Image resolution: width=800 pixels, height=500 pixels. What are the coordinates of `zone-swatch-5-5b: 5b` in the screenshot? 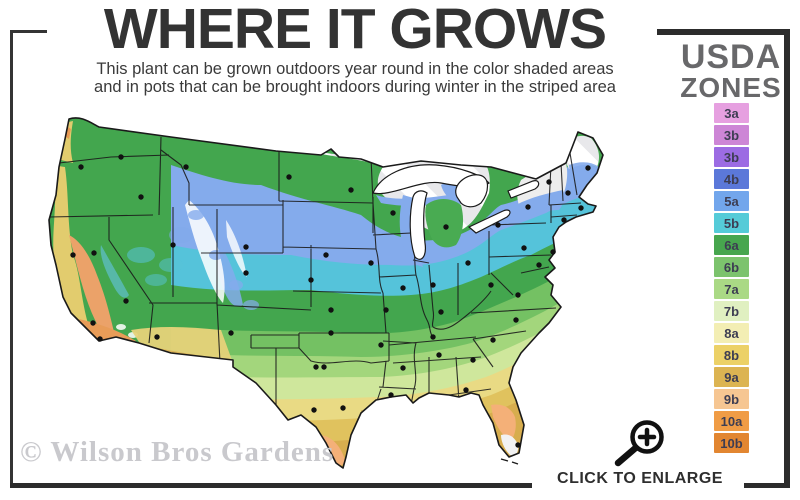 It's located at (731, 223).